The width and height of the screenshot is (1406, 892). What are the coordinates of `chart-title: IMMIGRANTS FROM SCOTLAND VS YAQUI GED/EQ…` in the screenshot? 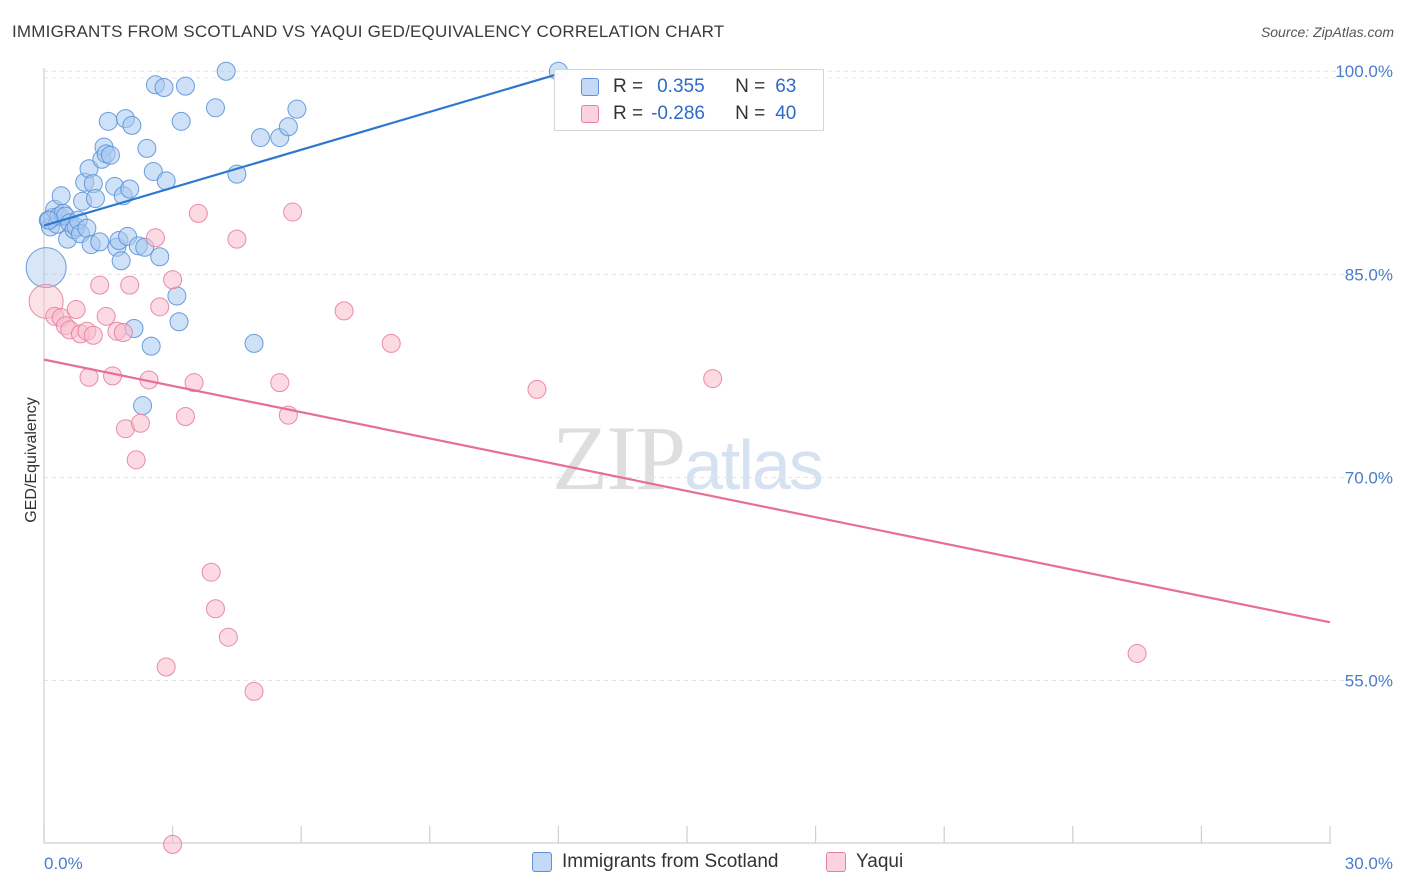 It's located at (368, 31).